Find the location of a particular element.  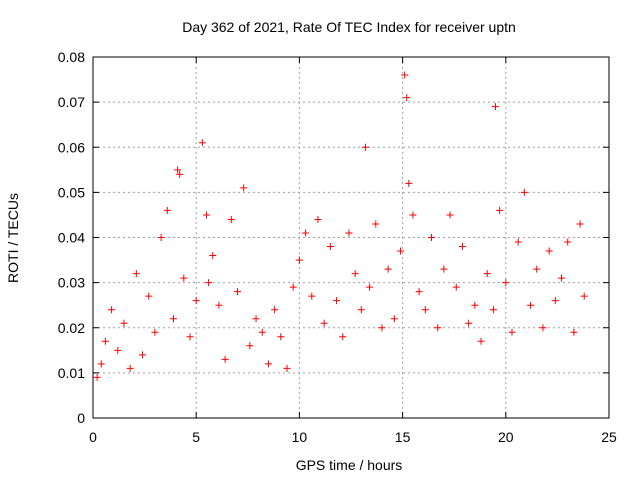

y-tick-label: 0 is located at coordinates (81, 418).